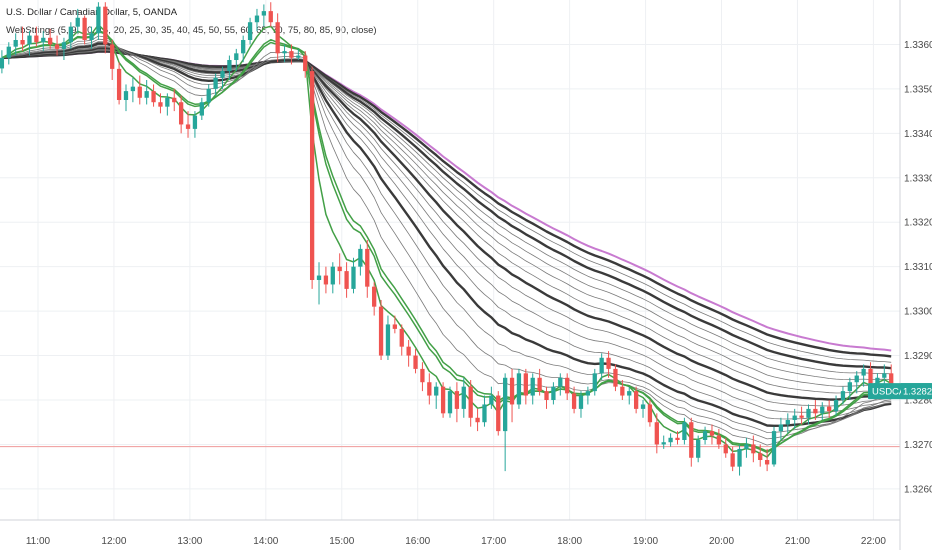 The image size is (932, 550). What do you see at coordinates (873, 541) in the screenshot?
I see `x-tick-label: 22:00` at bounding box center [873, 541].